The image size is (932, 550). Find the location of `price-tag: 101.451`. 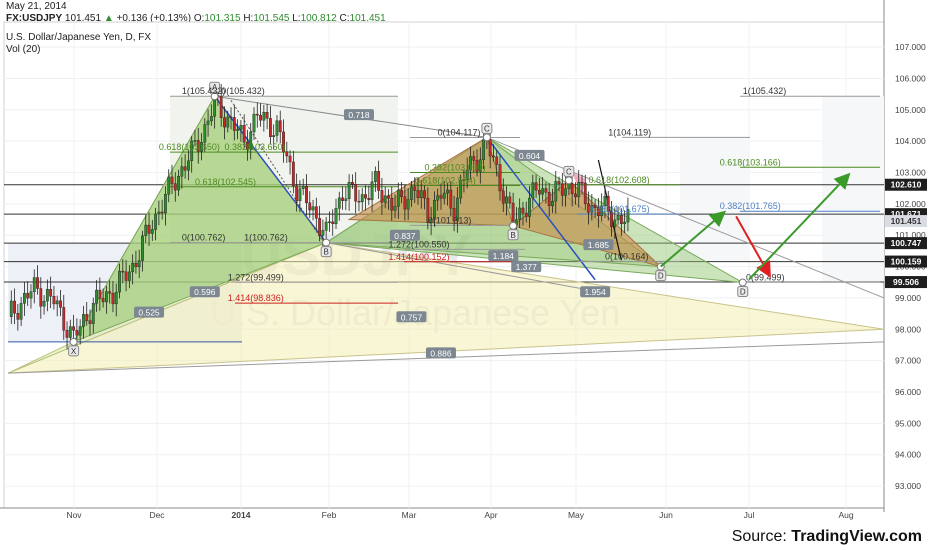

price-tag: 101.451 is located at coordinates (906, 221).